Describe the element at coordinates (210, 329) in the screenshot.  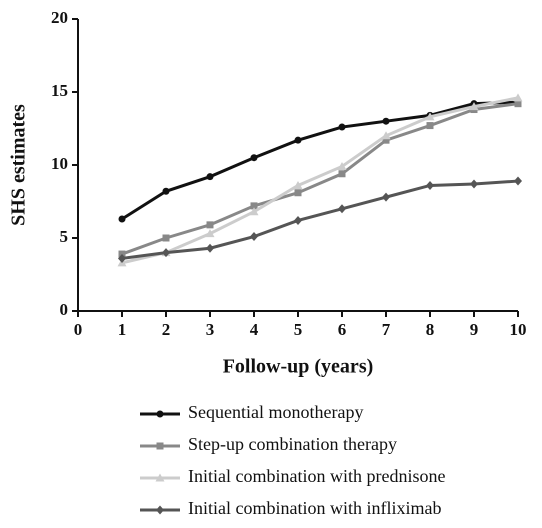
I see `x-tick-label: 3` at that location.